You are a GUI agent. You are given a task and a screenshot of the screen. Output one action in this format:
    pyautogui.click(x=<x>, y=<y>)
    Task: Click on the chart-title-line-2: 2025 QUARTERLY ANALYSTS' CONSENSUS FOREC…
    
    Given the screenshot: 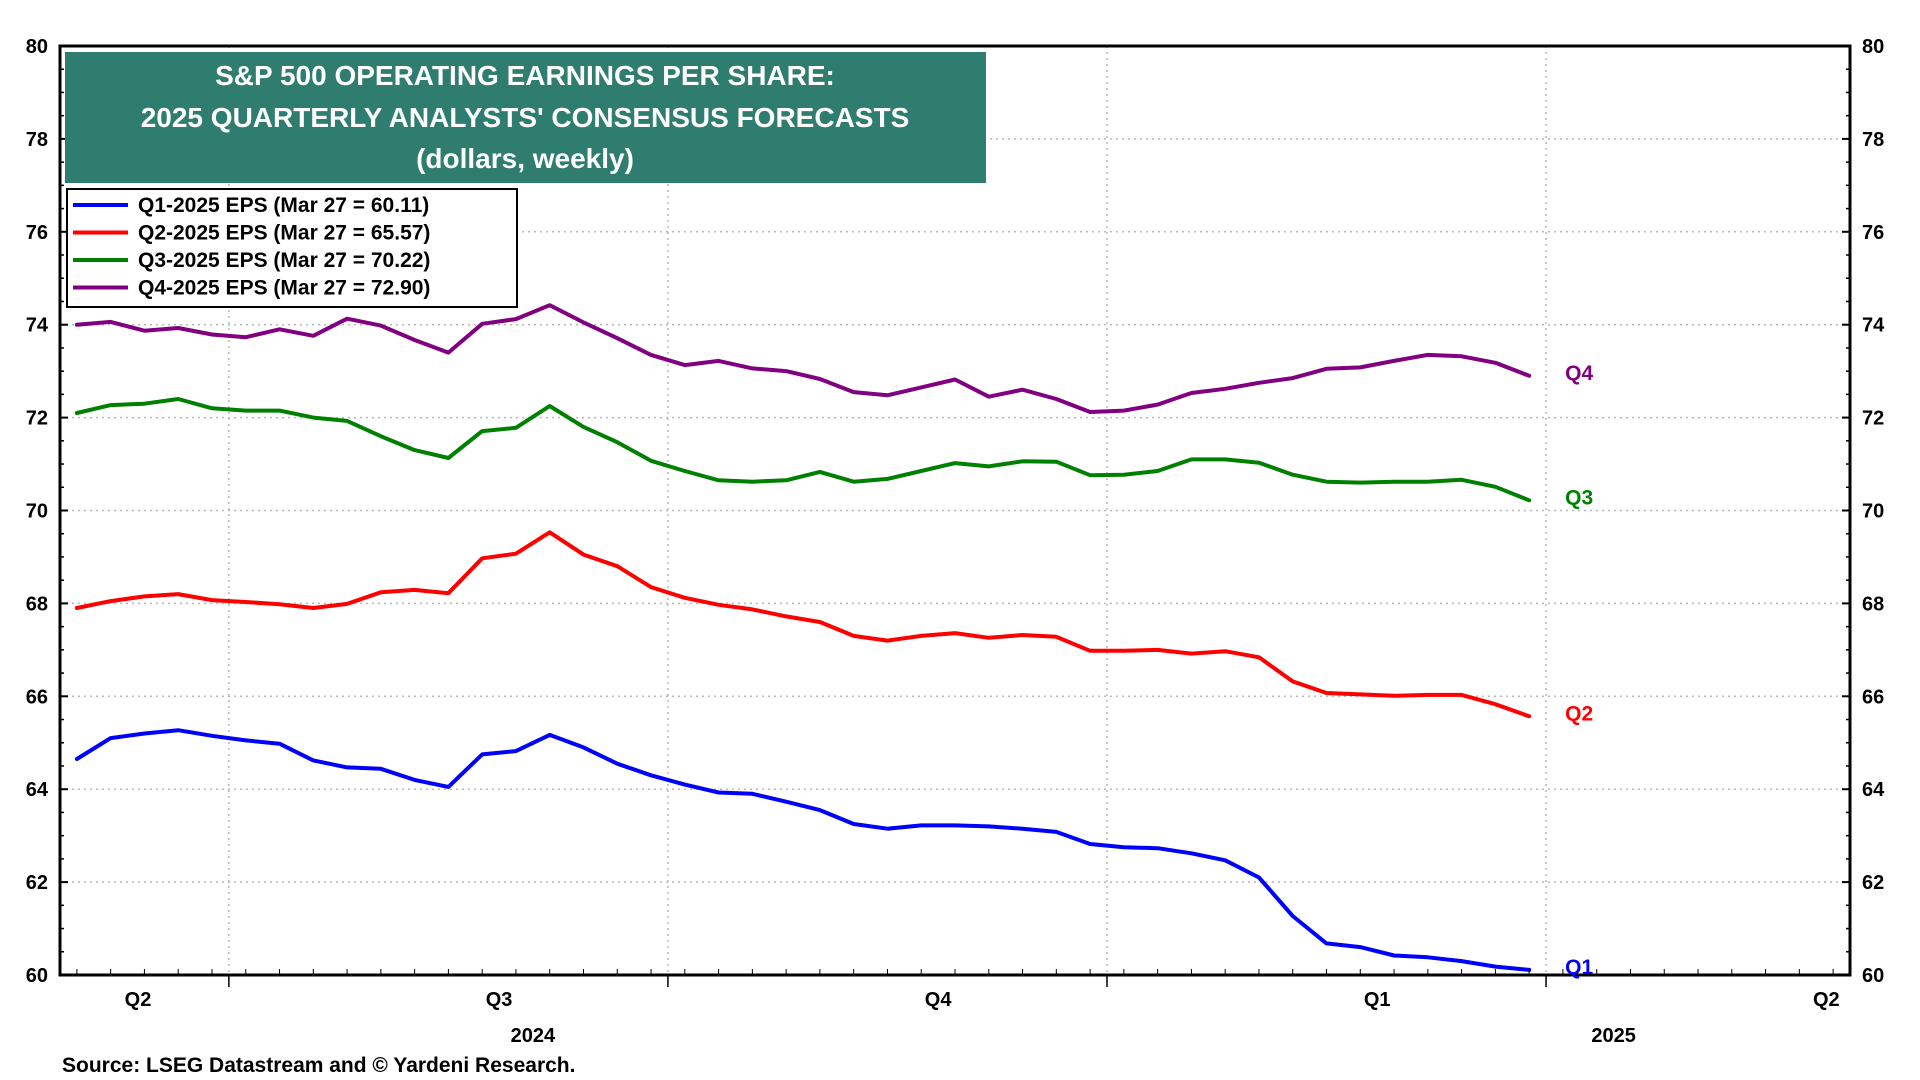 What is the action you would take?
    pyautogui.click(x=525, y=117)
    